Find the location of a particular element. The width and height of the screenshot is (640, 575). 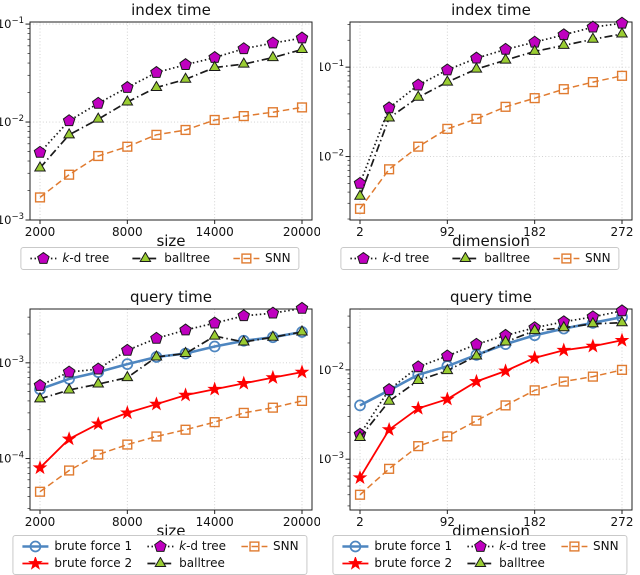

x-axis-label: dimension is located at coordinates (491, 241).